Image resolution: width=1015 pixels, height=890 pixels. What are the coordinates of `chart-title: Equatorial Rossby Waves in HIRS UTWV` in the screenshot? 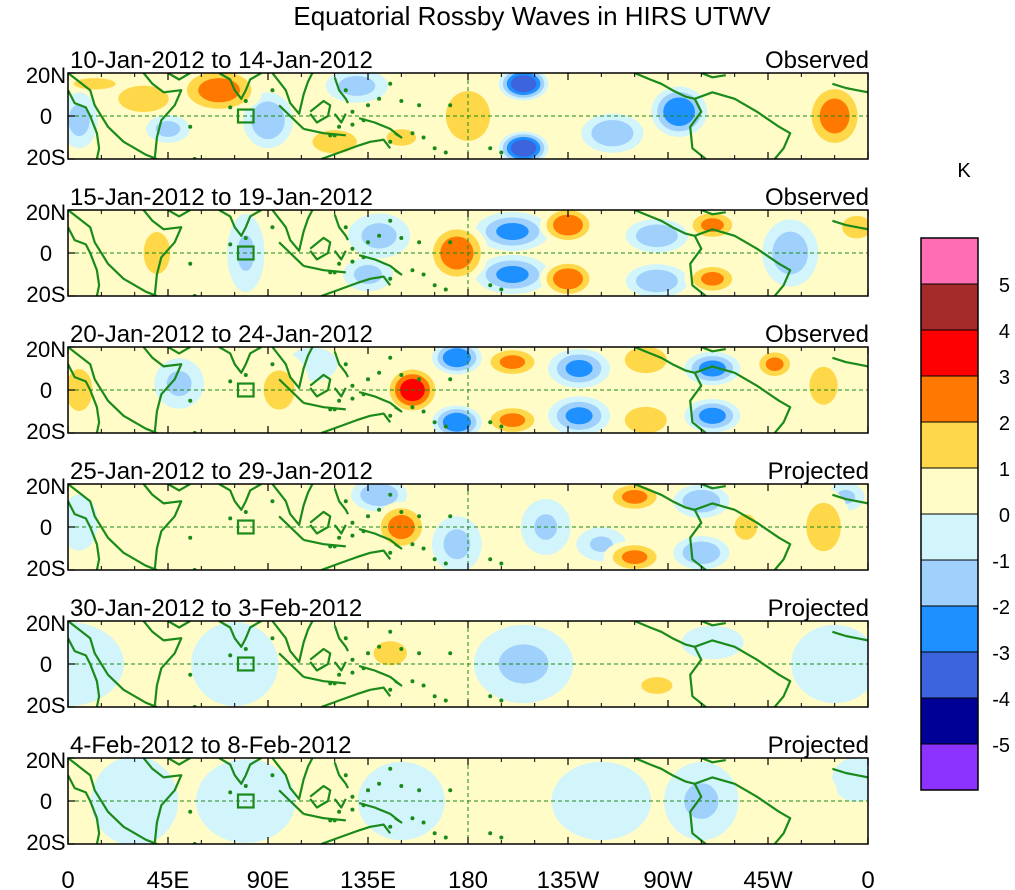 It's located at (532, 16).